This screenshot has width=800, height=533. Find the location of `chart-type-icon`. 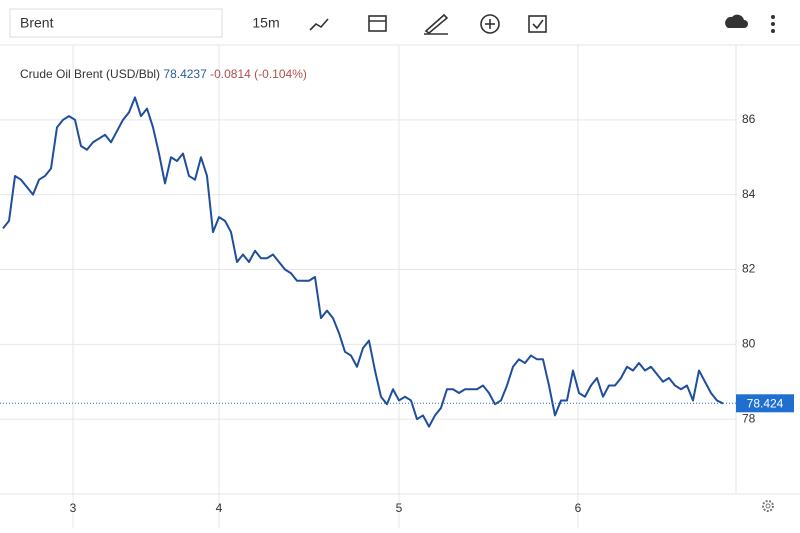

chart-type-icon is located at coordinates (319, 24).